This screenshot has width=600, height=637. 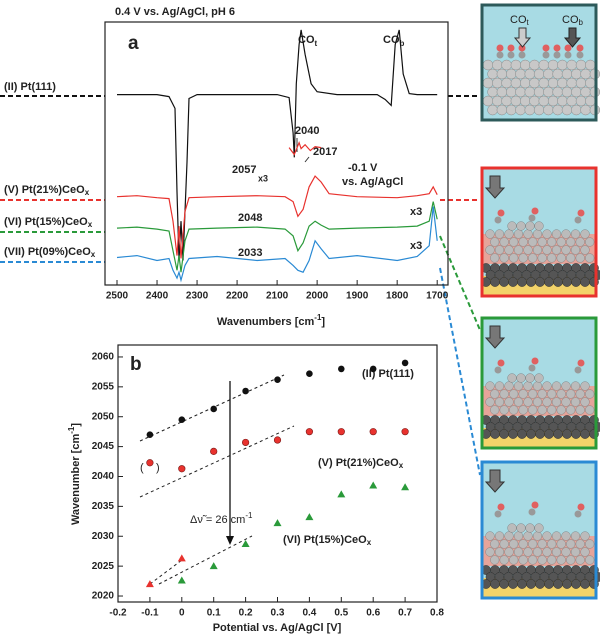 I want to click on y-axis-label: Wavenumber [cm-1], so click(x=74, y=474).